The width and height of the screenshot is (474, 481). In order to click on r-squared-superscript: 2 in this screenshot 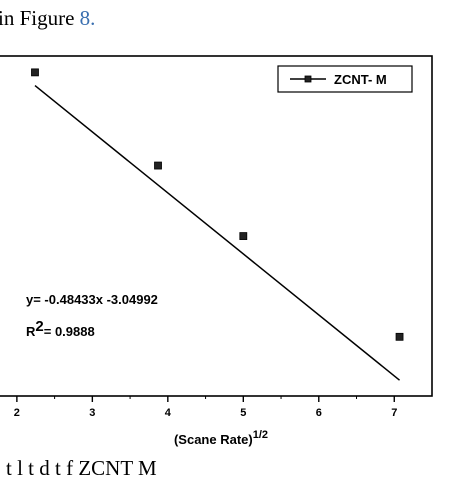, I will do `click(39, 326)`.